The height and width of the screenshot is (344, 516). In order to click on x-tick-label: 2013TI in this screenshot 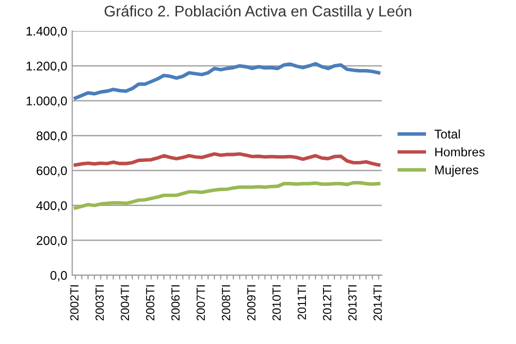, I will do `click(352, 302)`.